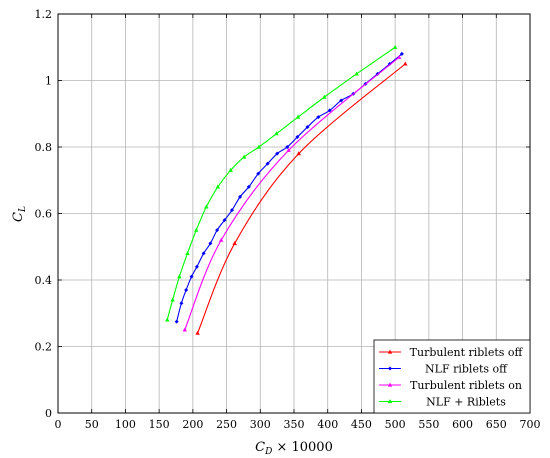  What do you see at coordinates (260, 447) in the screenshot?
I see `x-axis-label-var: C` at bounding box center [260, 447].